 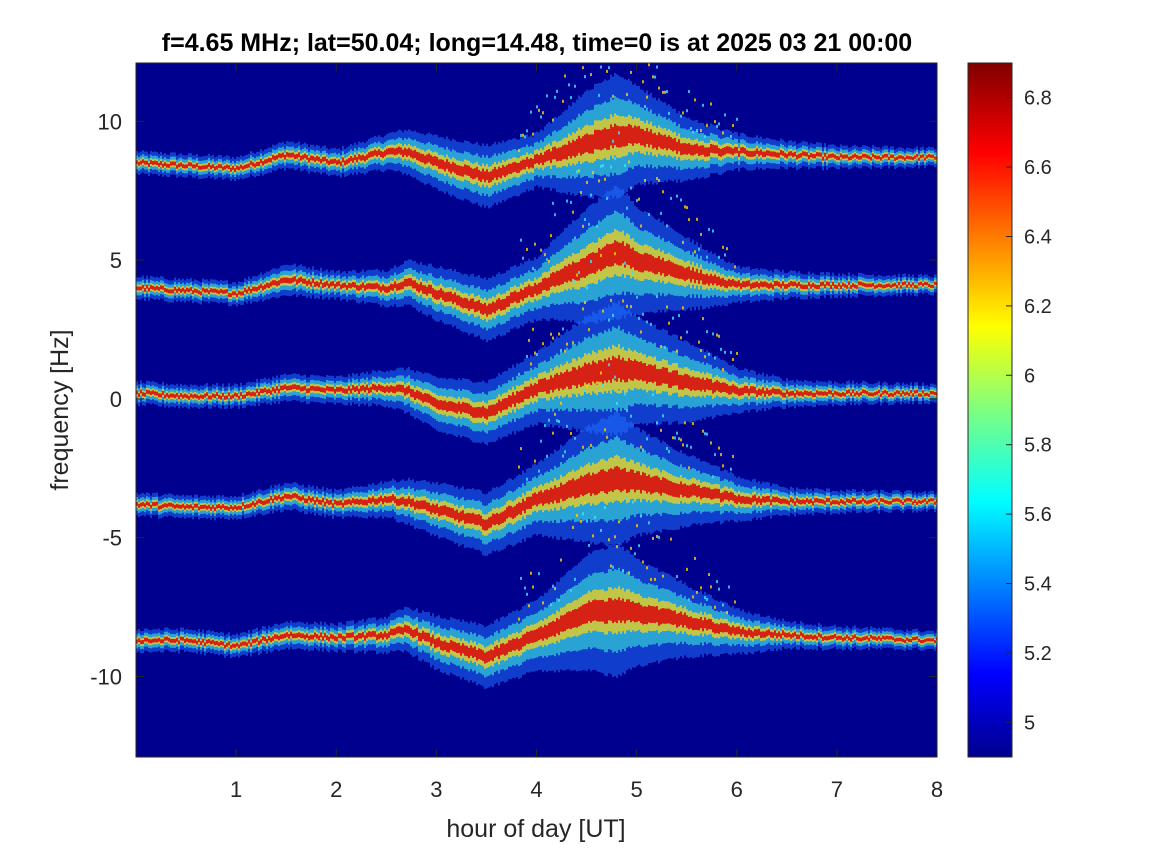 What do you see at coordinates (436, 789) in the screenshot?
I see `x-tick-label: 3` at bounding box center [436, 789].